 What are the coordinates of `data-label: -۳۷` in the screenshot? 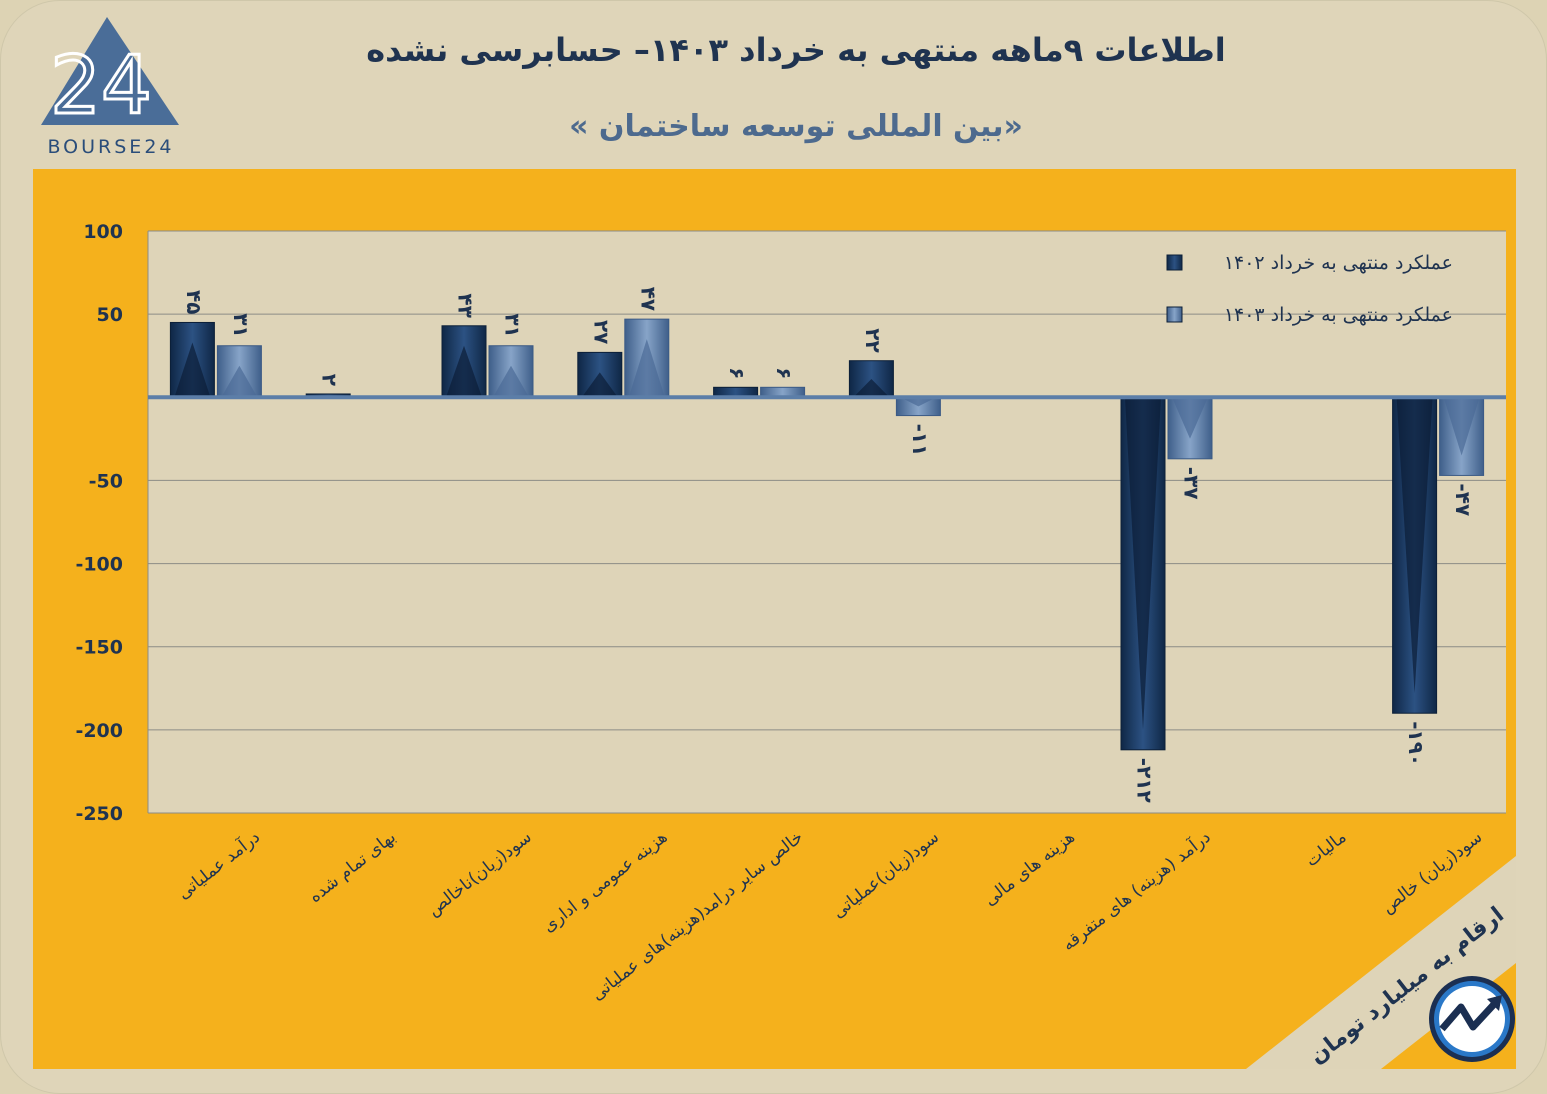 It's located at (1192, 483).